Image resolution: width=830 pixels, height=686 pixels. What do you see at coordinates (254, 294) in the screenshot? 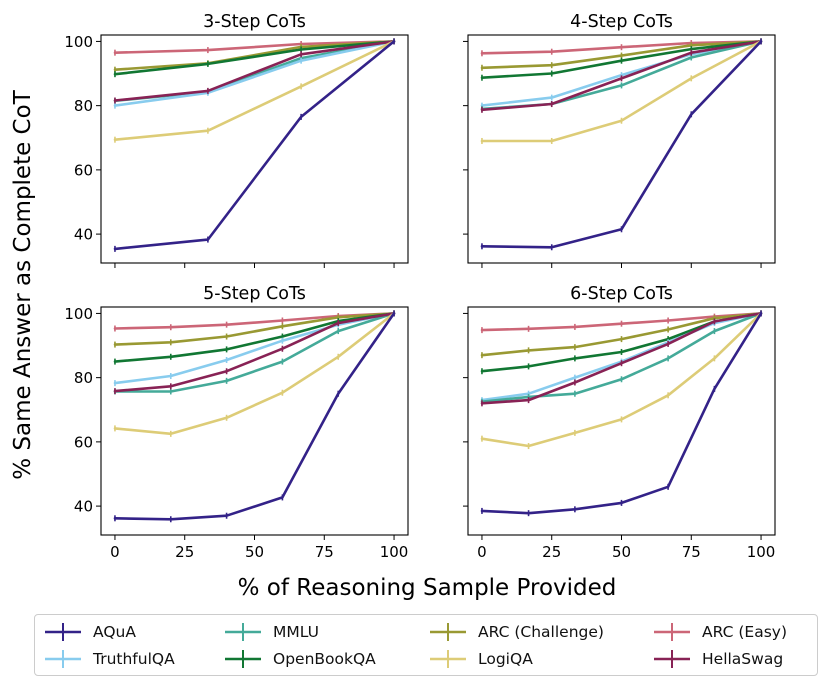
I see `panel-title: 5-Step CoTs` at bounding box center [254, 294].